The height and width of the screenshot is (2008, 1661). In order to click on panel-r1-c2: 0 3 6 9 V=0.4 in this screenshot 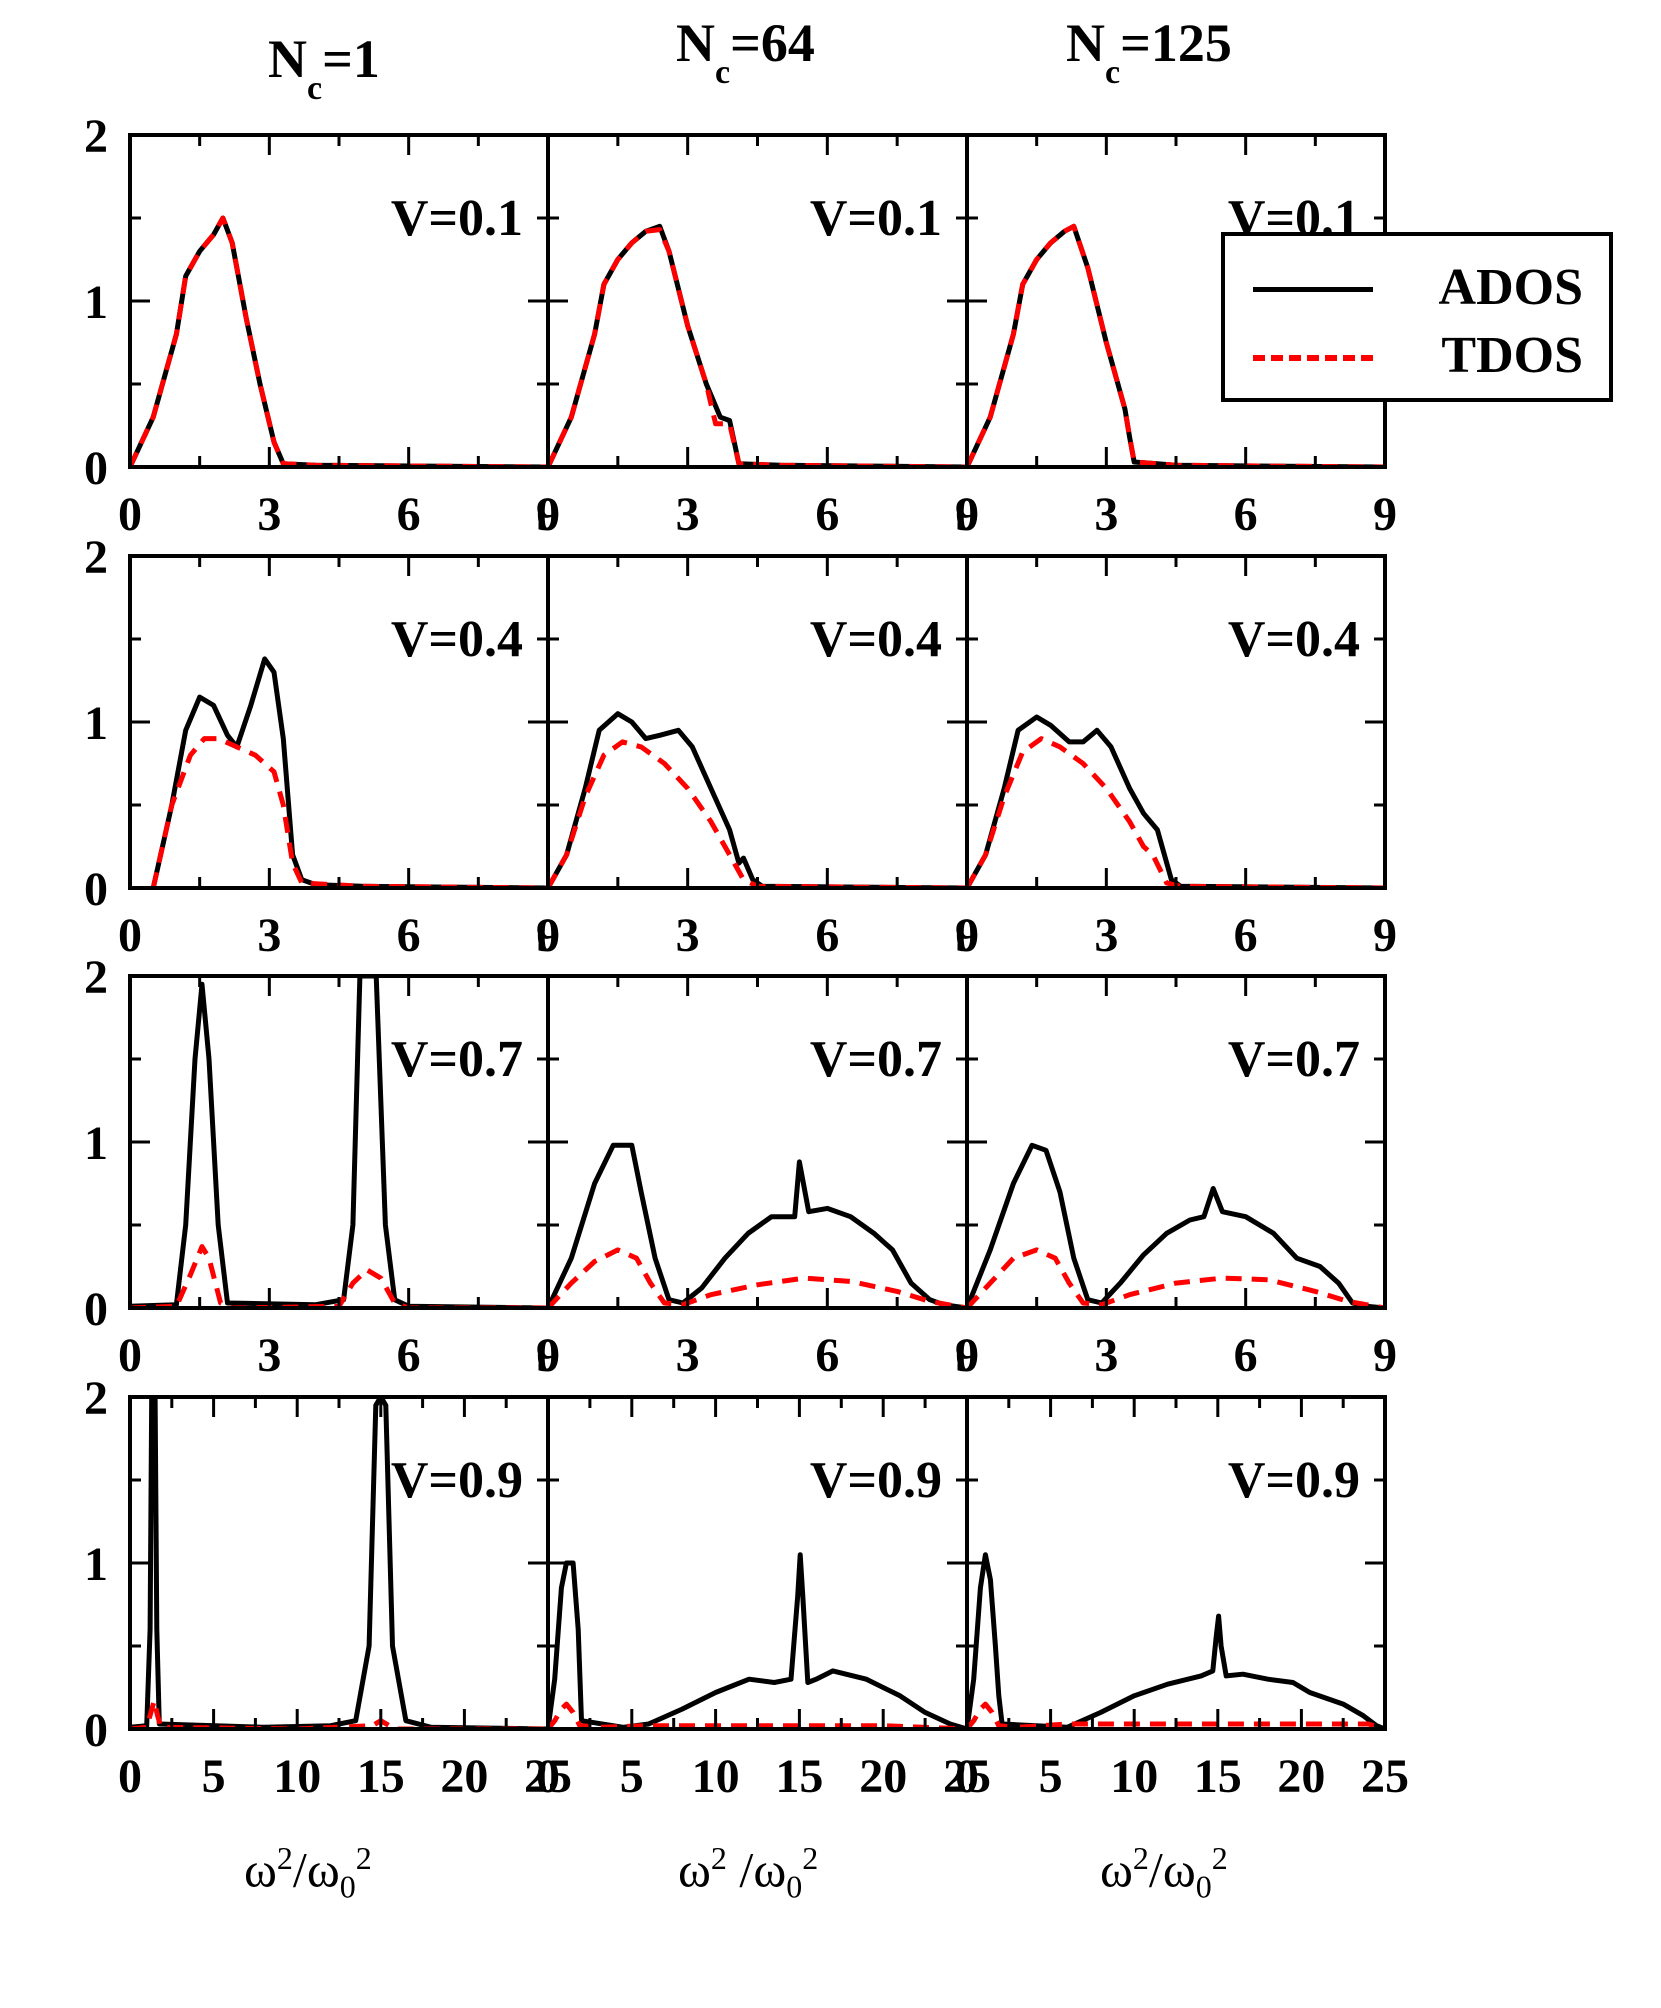, I will do `click(1176, 758)`.